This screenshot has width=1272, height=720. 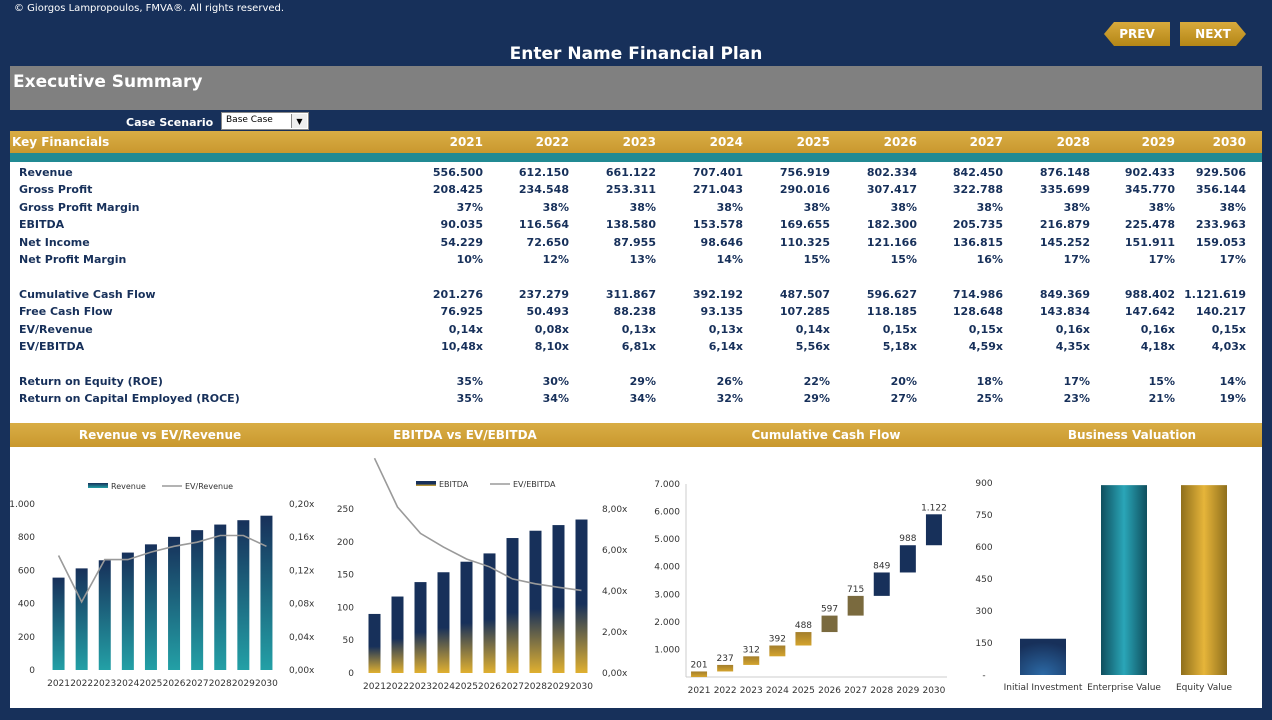 I want to click on table-cell: 8,10x, so click(x=551, y=346).